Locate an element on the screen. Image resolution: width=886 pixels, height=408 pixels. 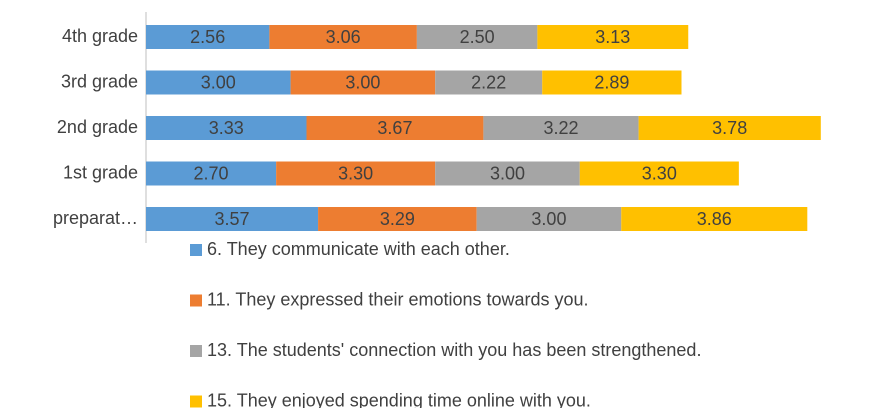
data-label: 2.50 is located at coordinates (477, 37).